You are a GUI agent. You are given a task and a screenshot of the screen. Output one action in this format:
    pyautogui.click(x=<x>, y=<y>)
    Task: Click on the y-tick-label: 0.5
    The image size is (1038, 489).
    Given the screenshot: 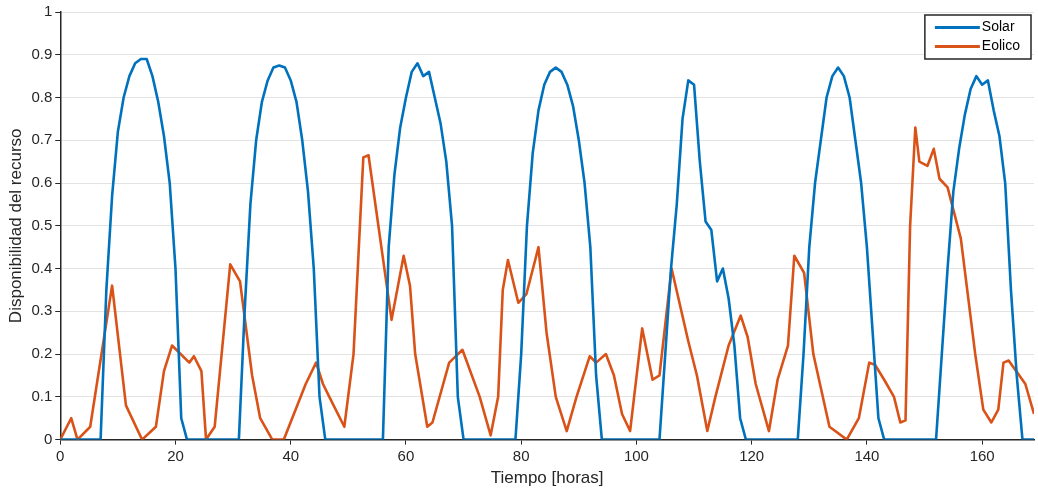 What is the action you would take?
    pyautogui.click(x=42, y=224)
    